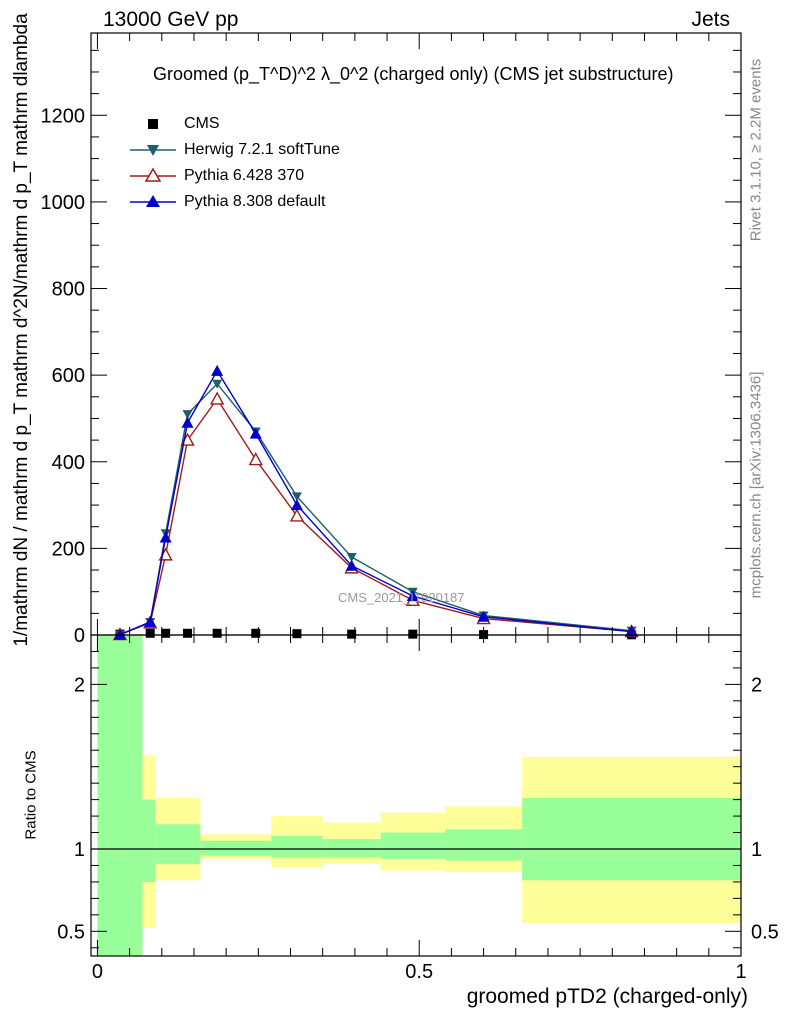 The height and width of the screenshot is (1024, 786). I want to click on legend-marker-pythia8, so click(154, 202).